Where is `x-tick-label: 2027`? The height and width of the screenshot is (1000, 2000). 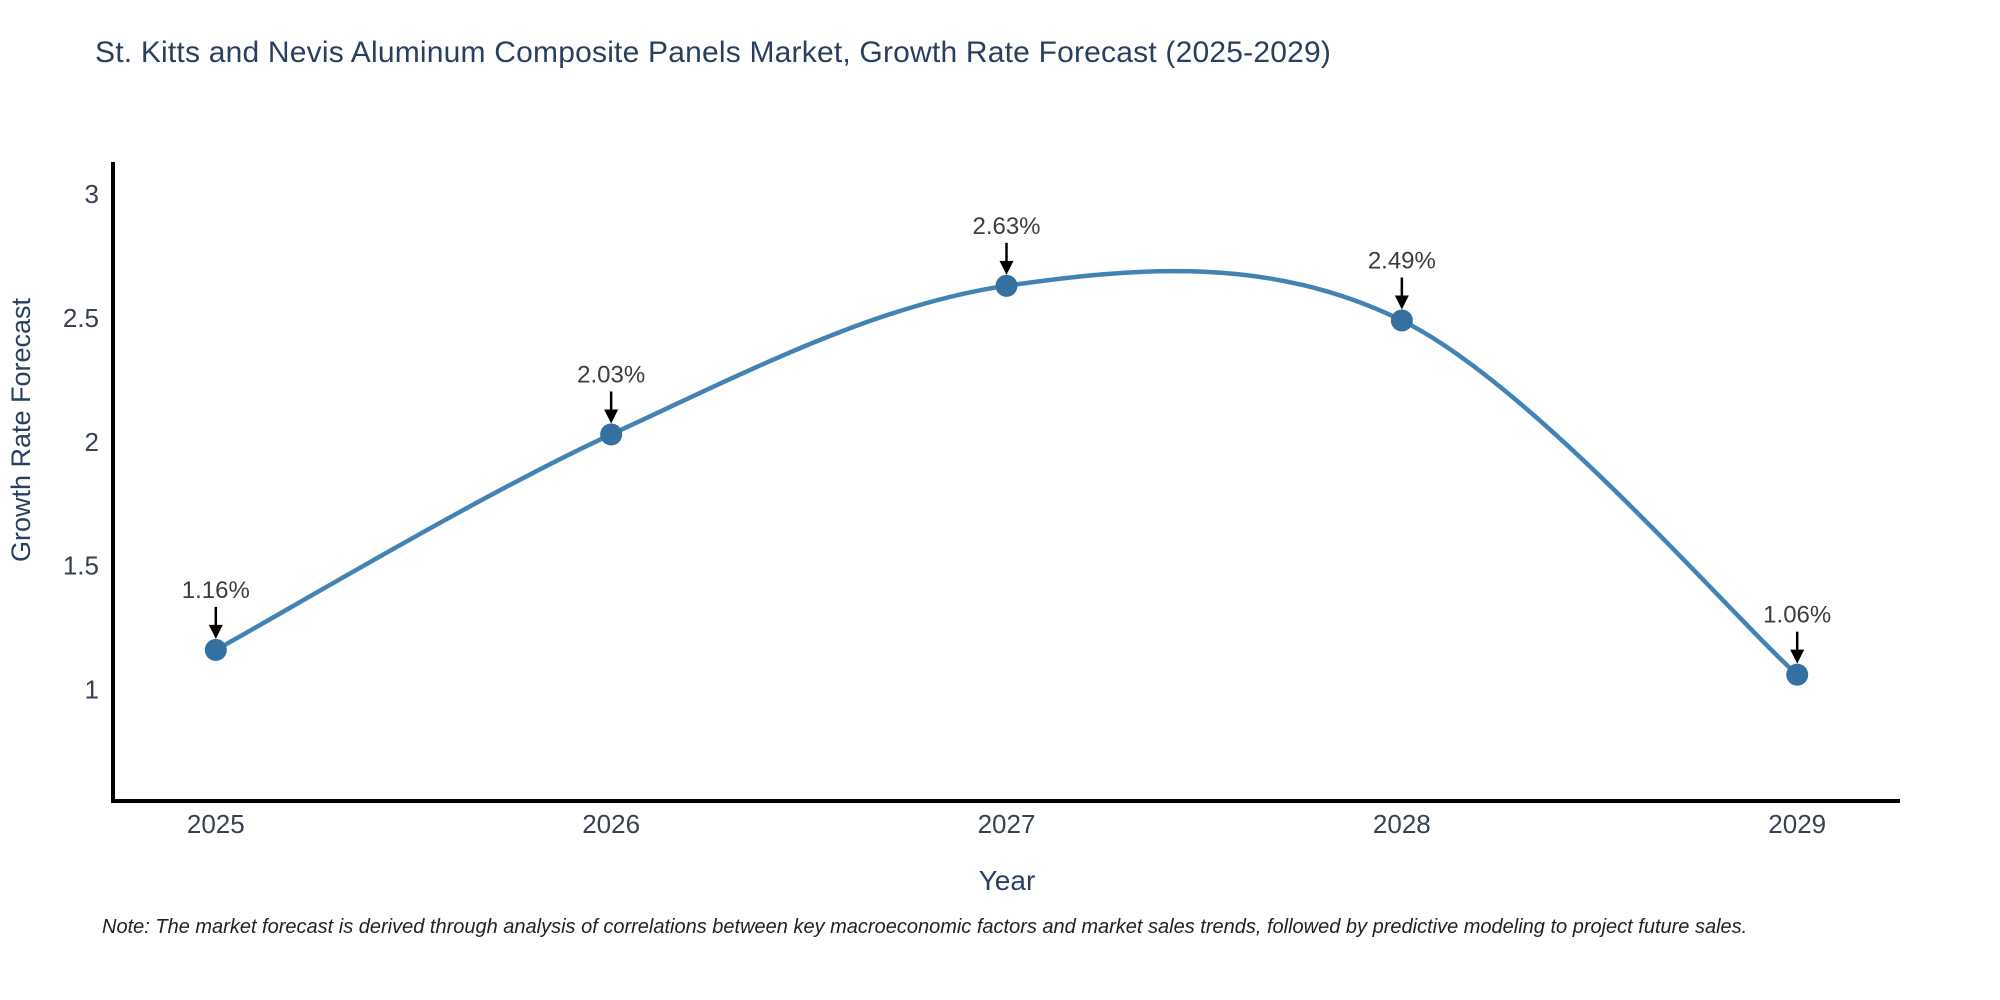 x-tick-label: 2027 is located at coordinates (1007, 824).